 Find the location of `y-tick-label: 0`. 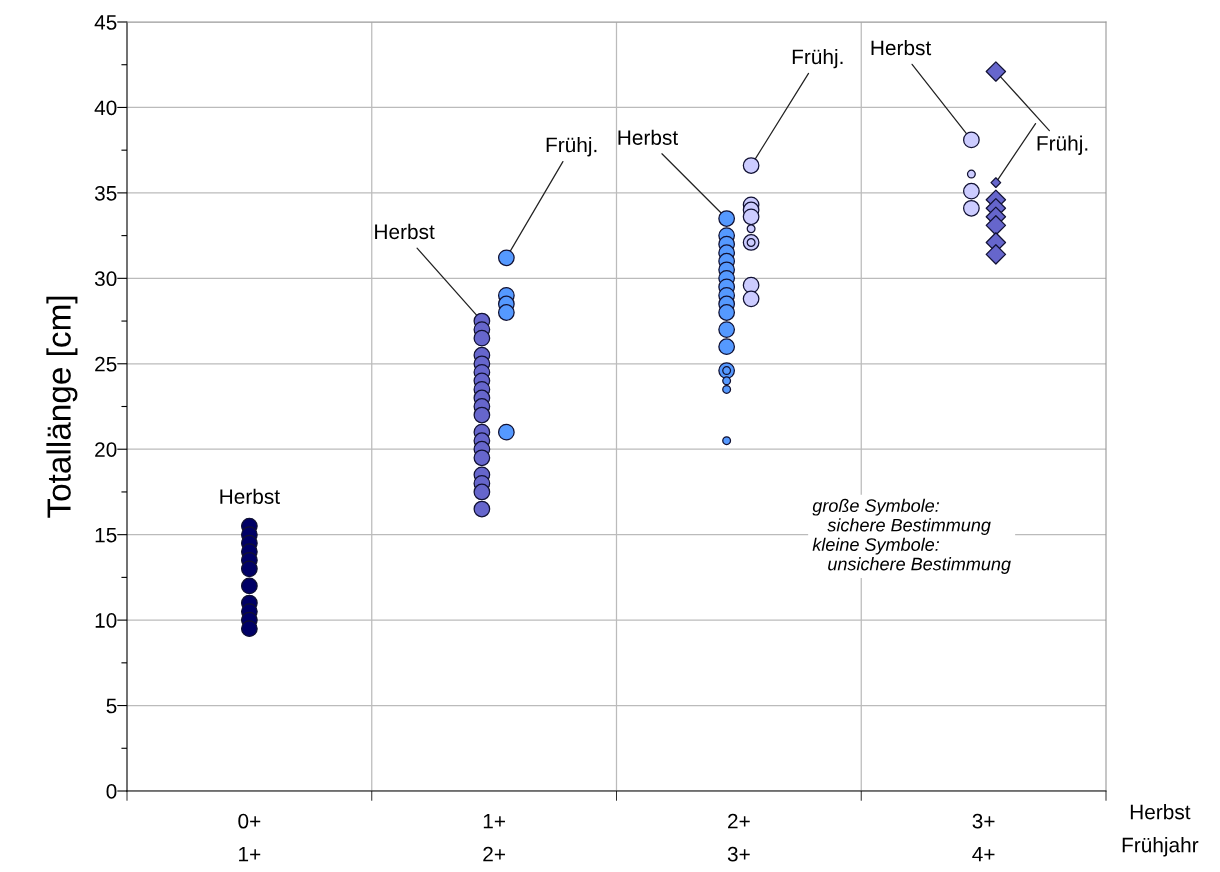

y-tick-label: 0 is located at coordinates (111, 791).